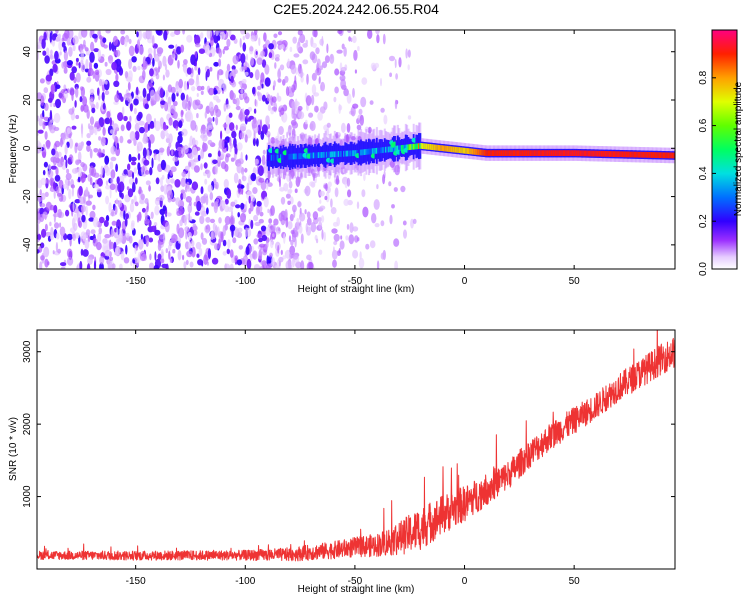 This screenshot has height=600, width=750. Describe the element at coordinates (27, 148) in the screenshot. I see `y-tick-label: 0` at that location.